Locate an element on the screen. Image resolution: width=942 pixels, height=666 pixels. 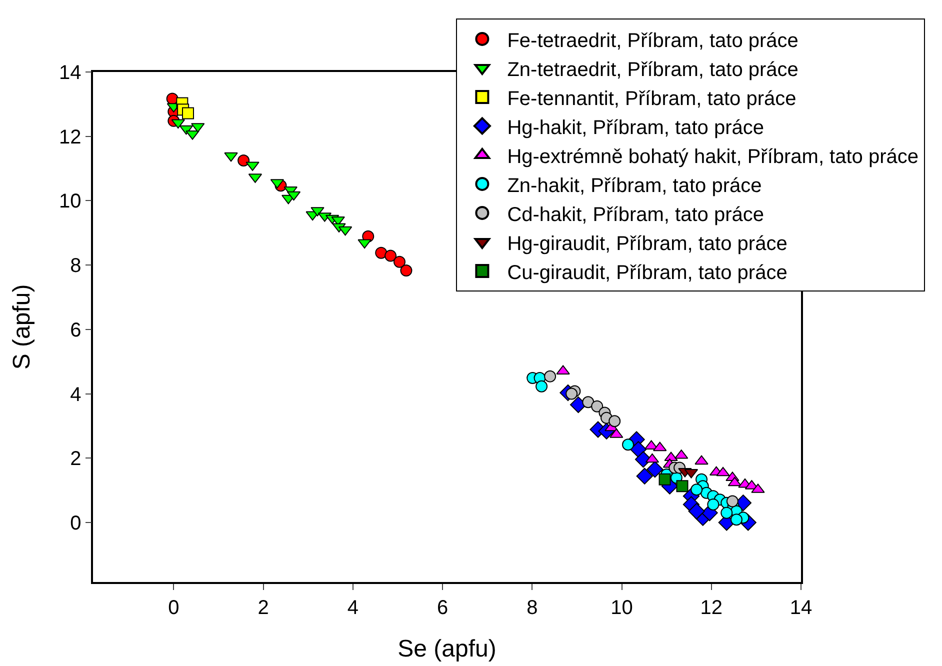
x-tick-label: 0 is located at coordinates (174, 607).